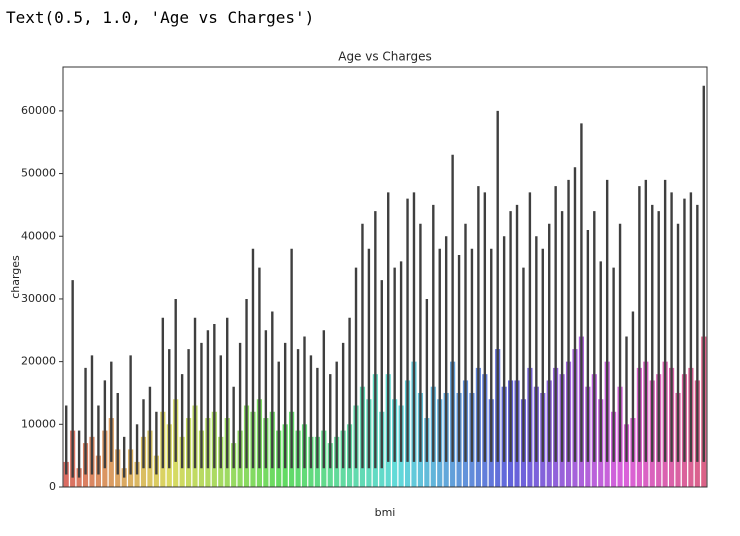 Image resolution: width=740 pixels, height=536 pixels. Describe the element at coordinates (385, 512) in the screenshot. I see `x-axis-label: bmi` at that location.